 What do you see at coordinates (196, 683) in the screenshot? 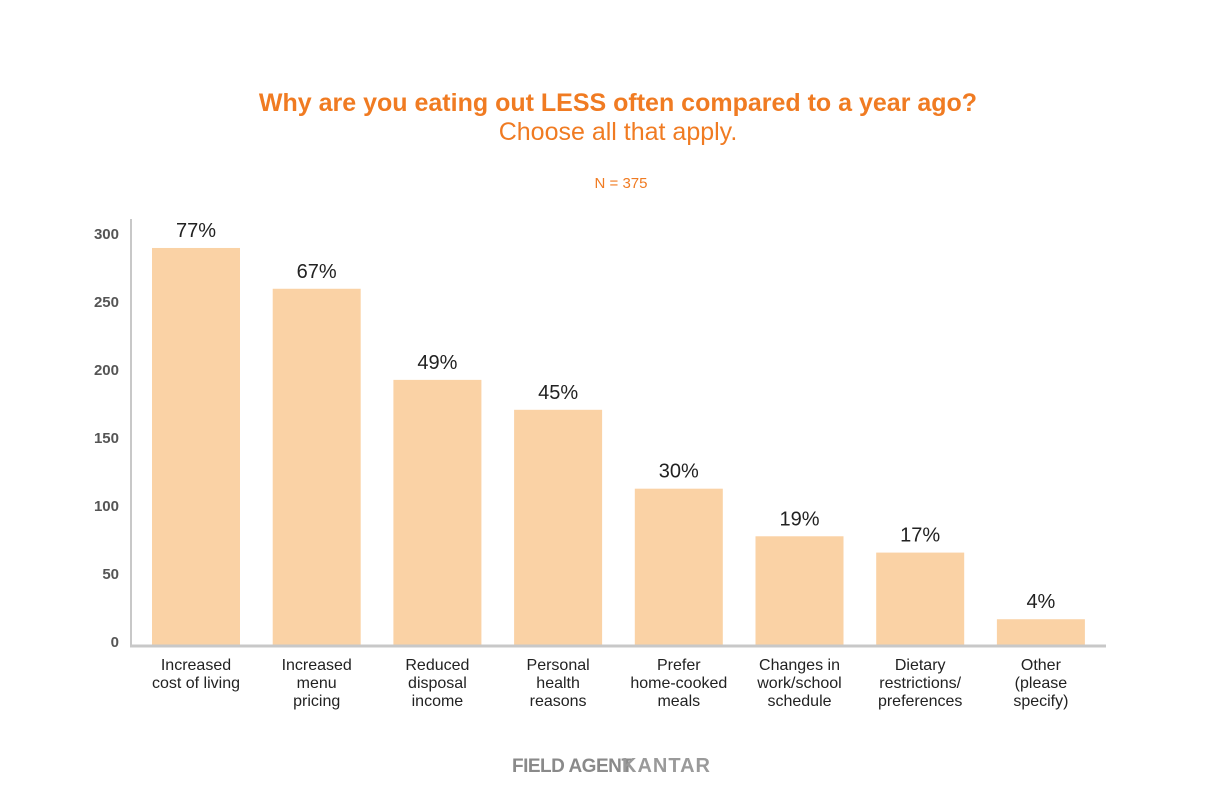
I see `x-tick-label-line: cost of living` at bounding box center [196, 683].